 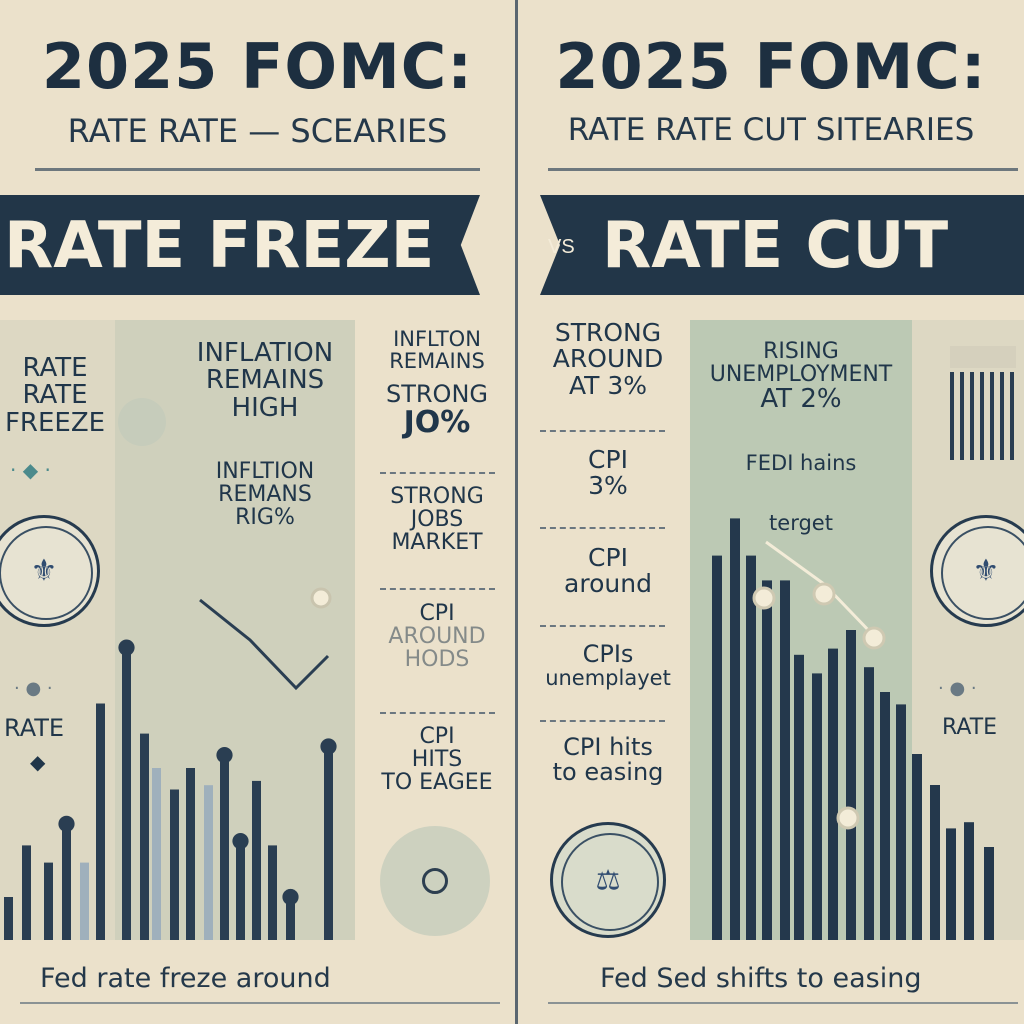 I want to click on rcol5-line-2: to easing, so click(x=608, y=772).